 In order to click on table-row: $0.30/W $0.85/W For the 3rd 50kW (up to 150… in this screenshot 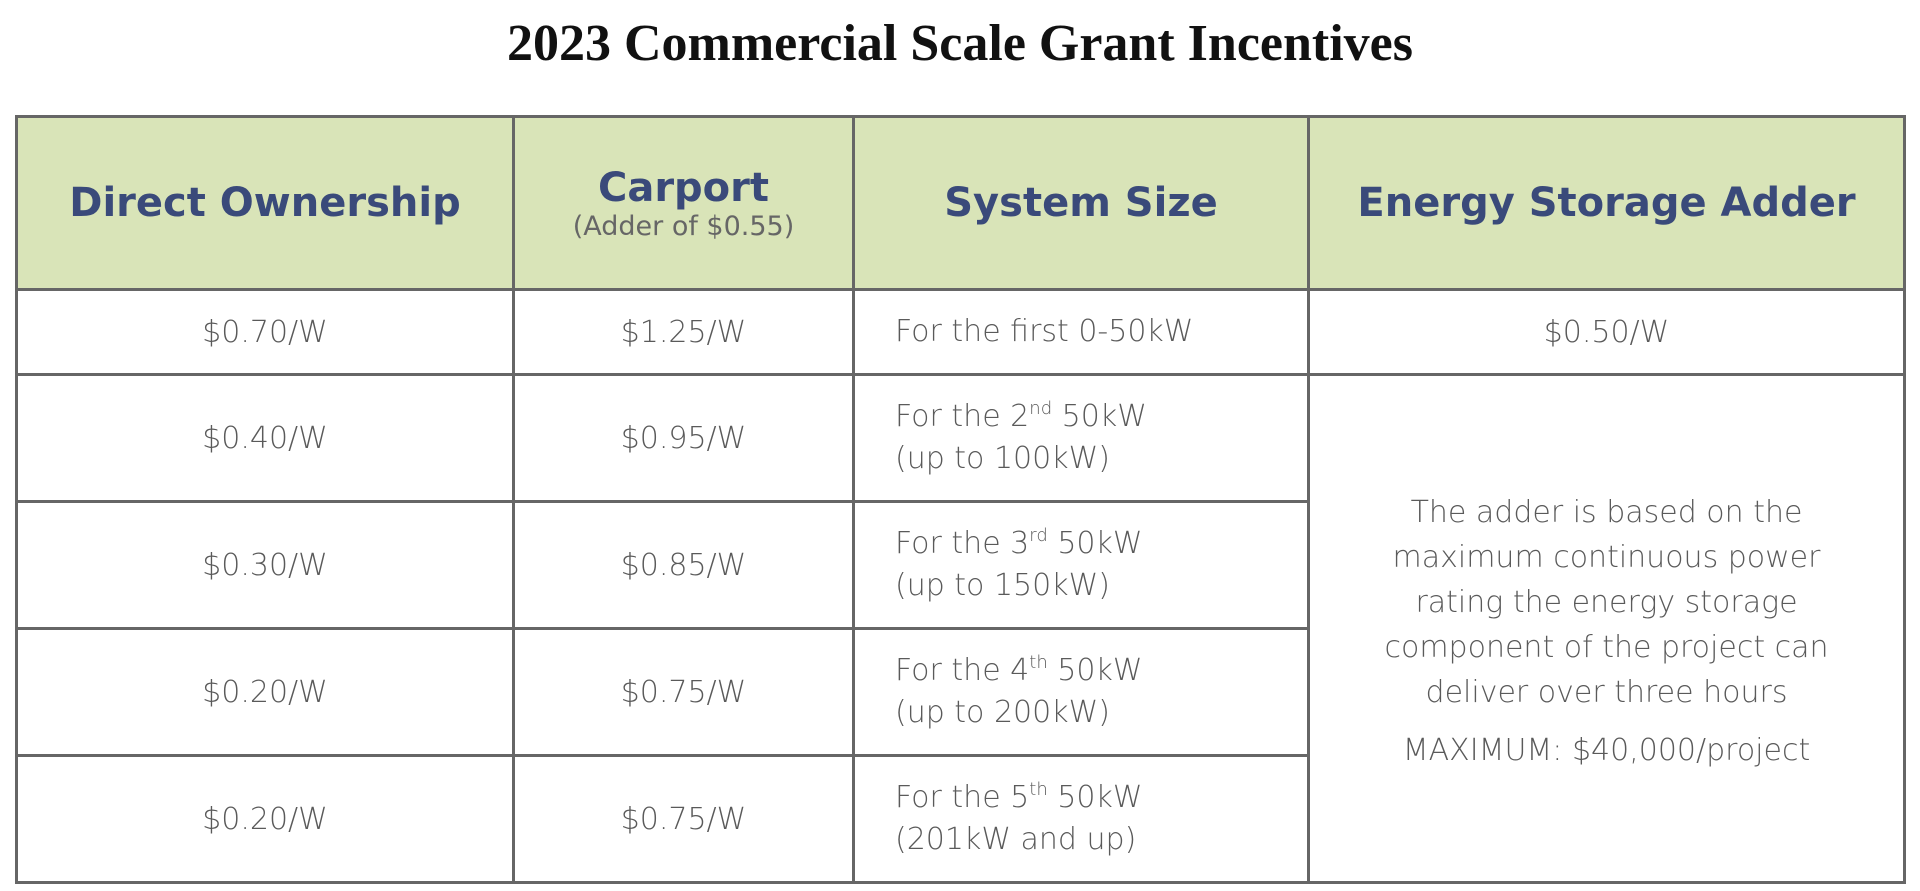, I will do `click(960, 565)`.